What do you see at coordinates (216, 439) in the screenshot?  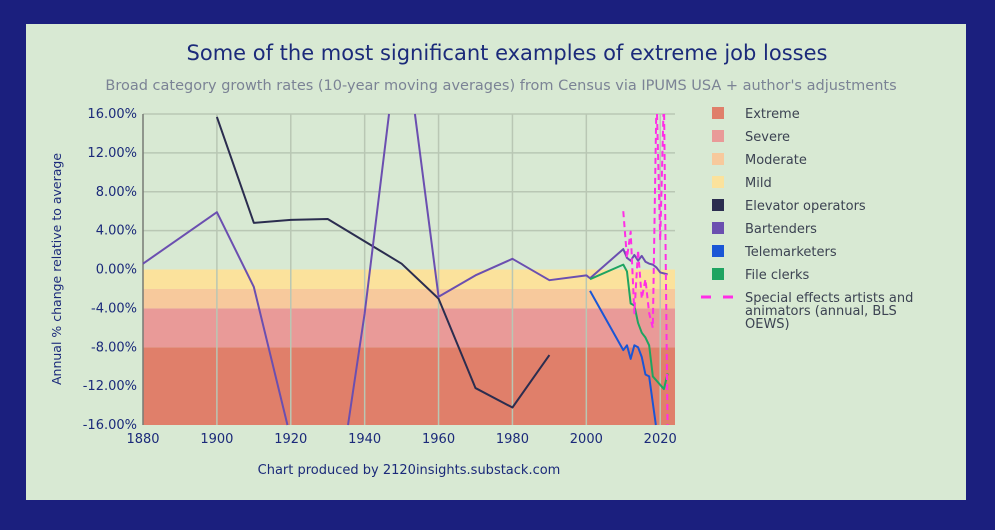 I see `x-tick-label: 1900` at bounding box center [216, 439].